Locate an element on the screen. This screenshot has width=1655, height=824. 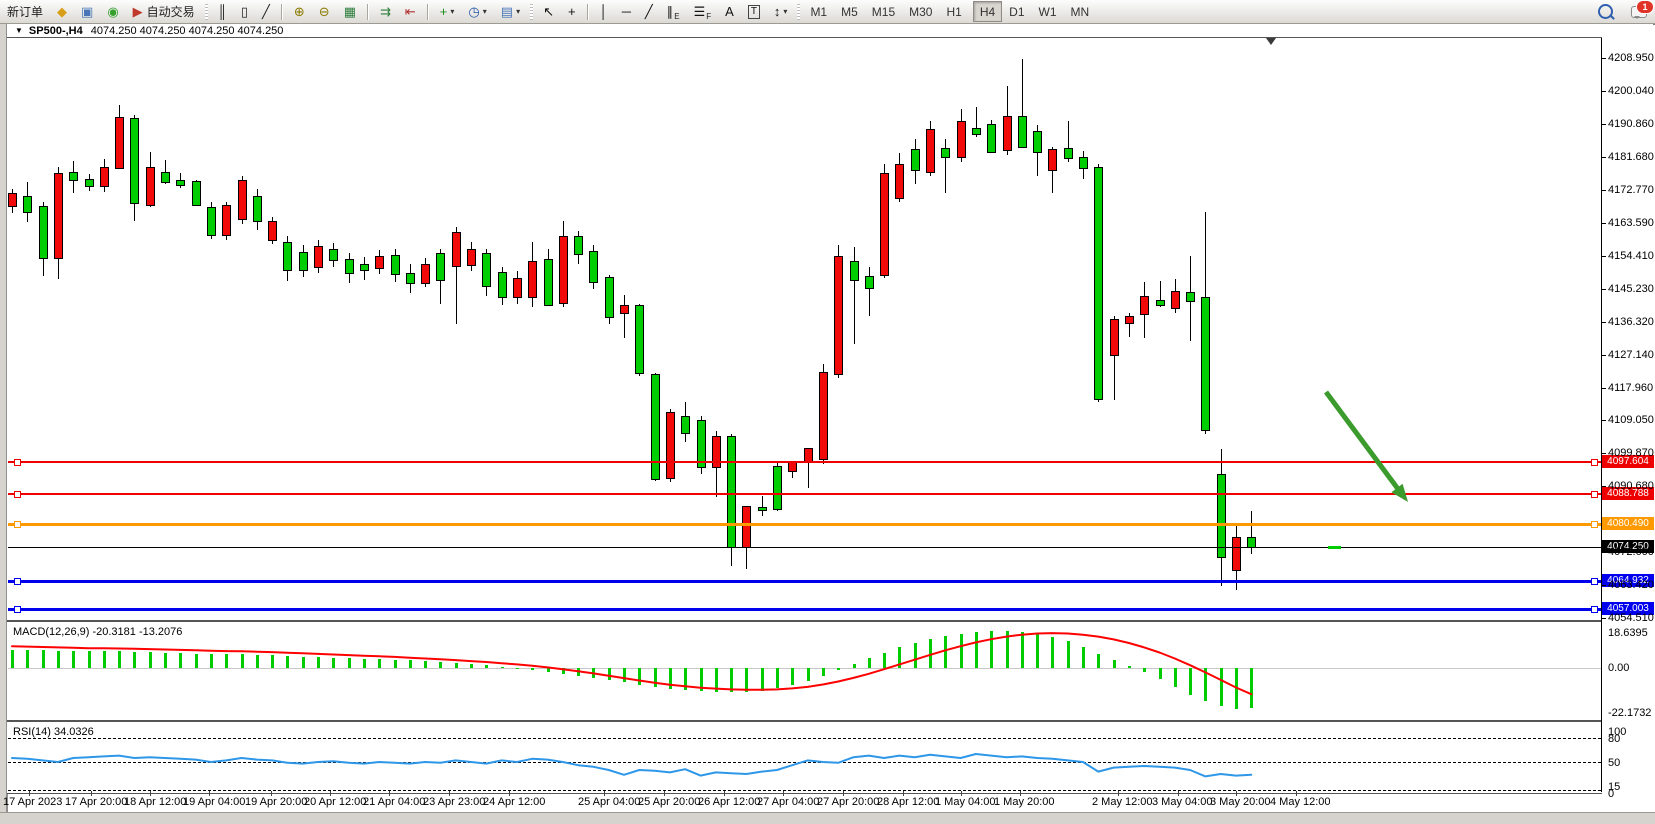
auto-scroll-icon: ⇉ is located at coordinates (385, 11).